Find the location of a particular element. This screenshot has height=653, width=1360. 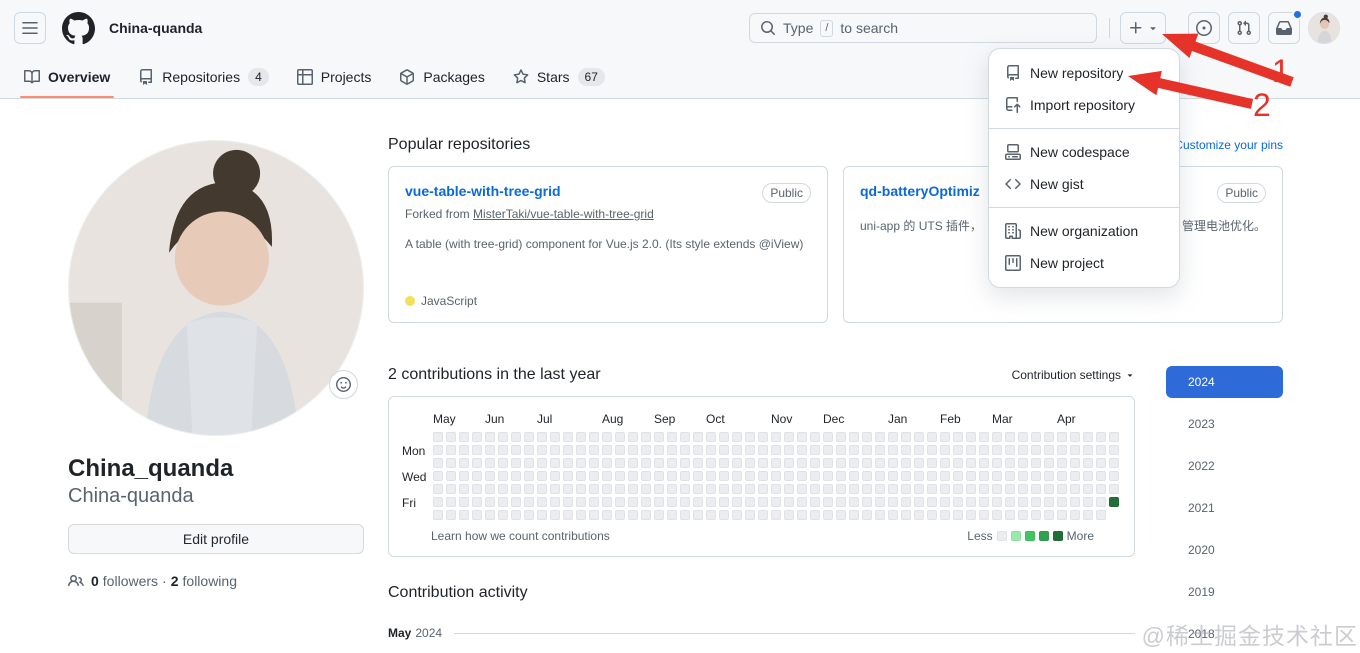

inbox-button is located at coordinates (1285, 26).